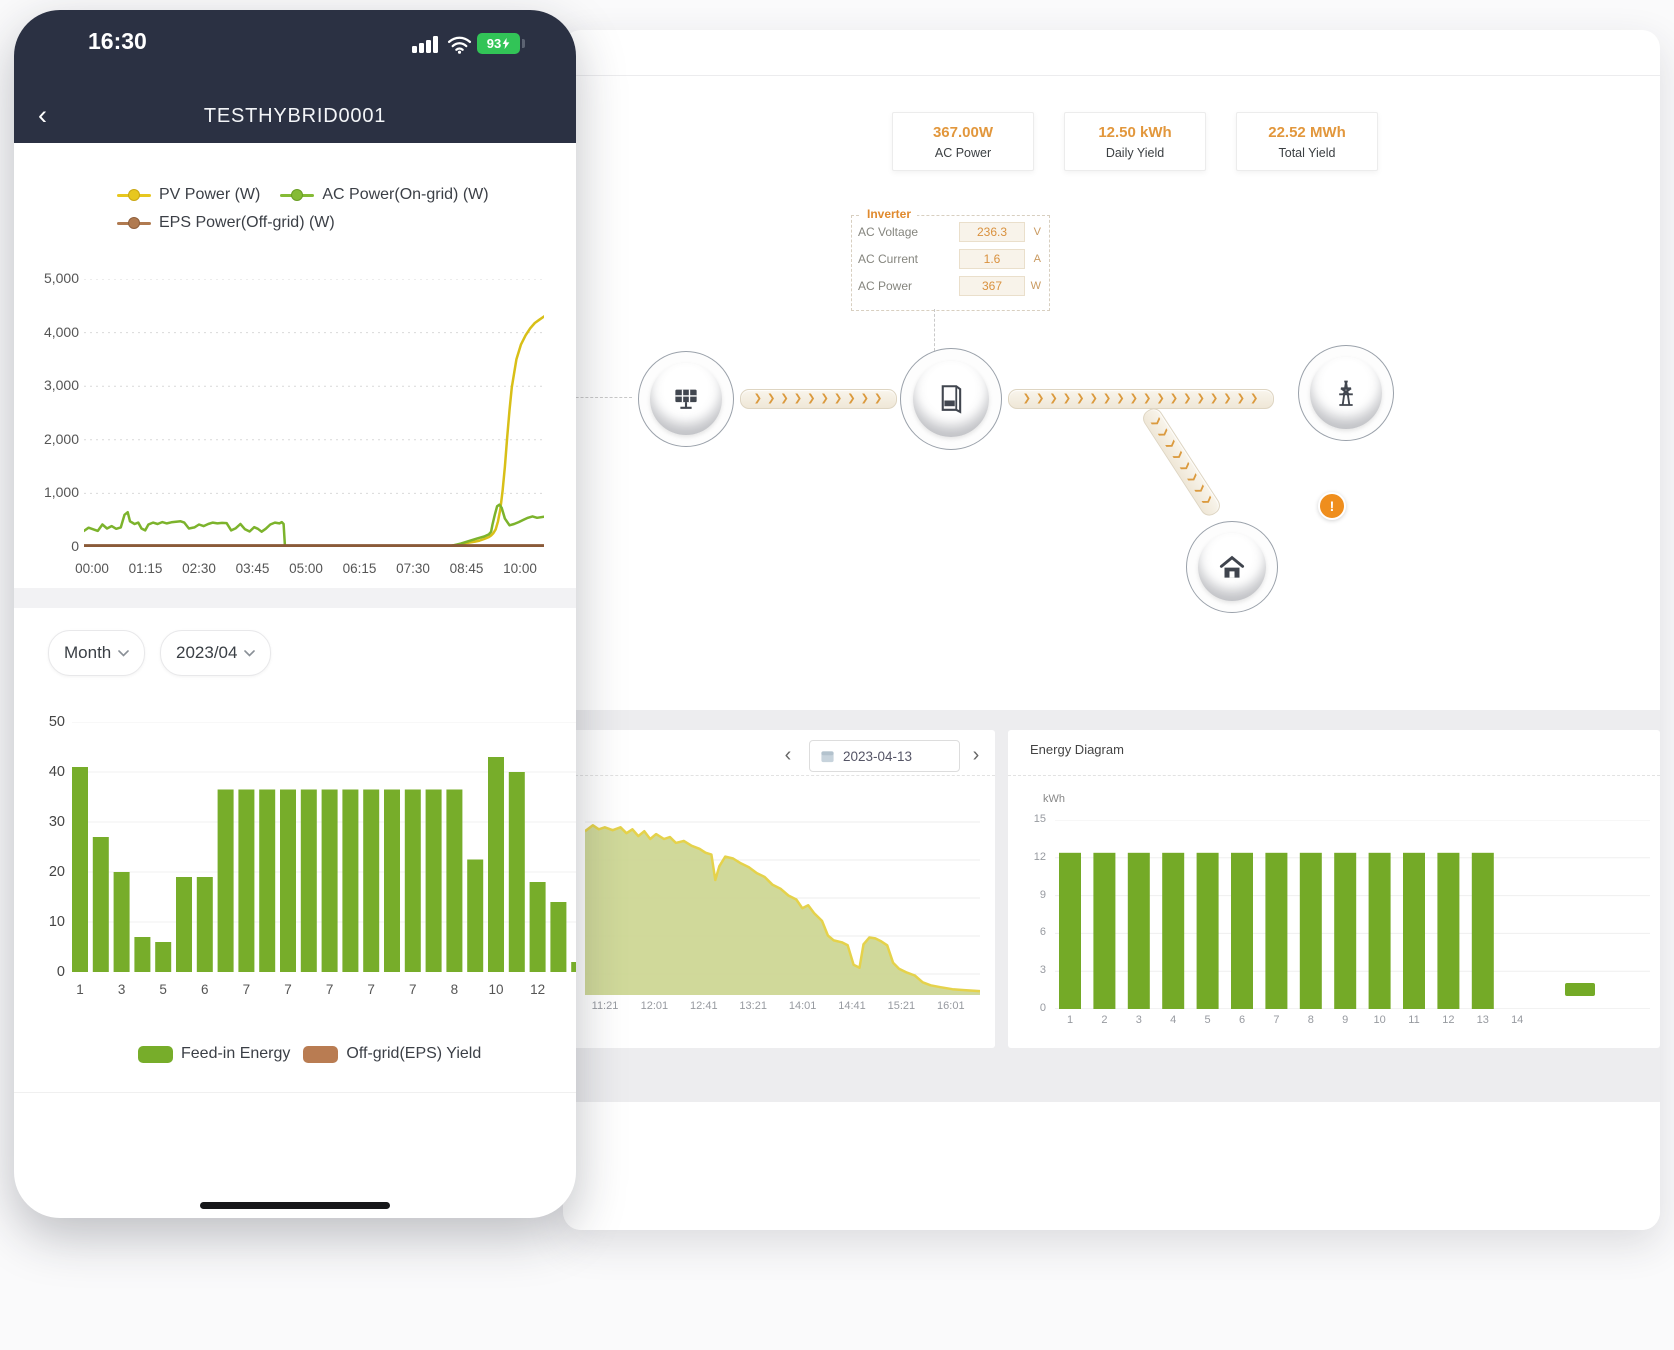 This screenshot has height=1350, width=1674. I want to click on inverter-row: AC Voltage 236.3 V, so click(949, 231).